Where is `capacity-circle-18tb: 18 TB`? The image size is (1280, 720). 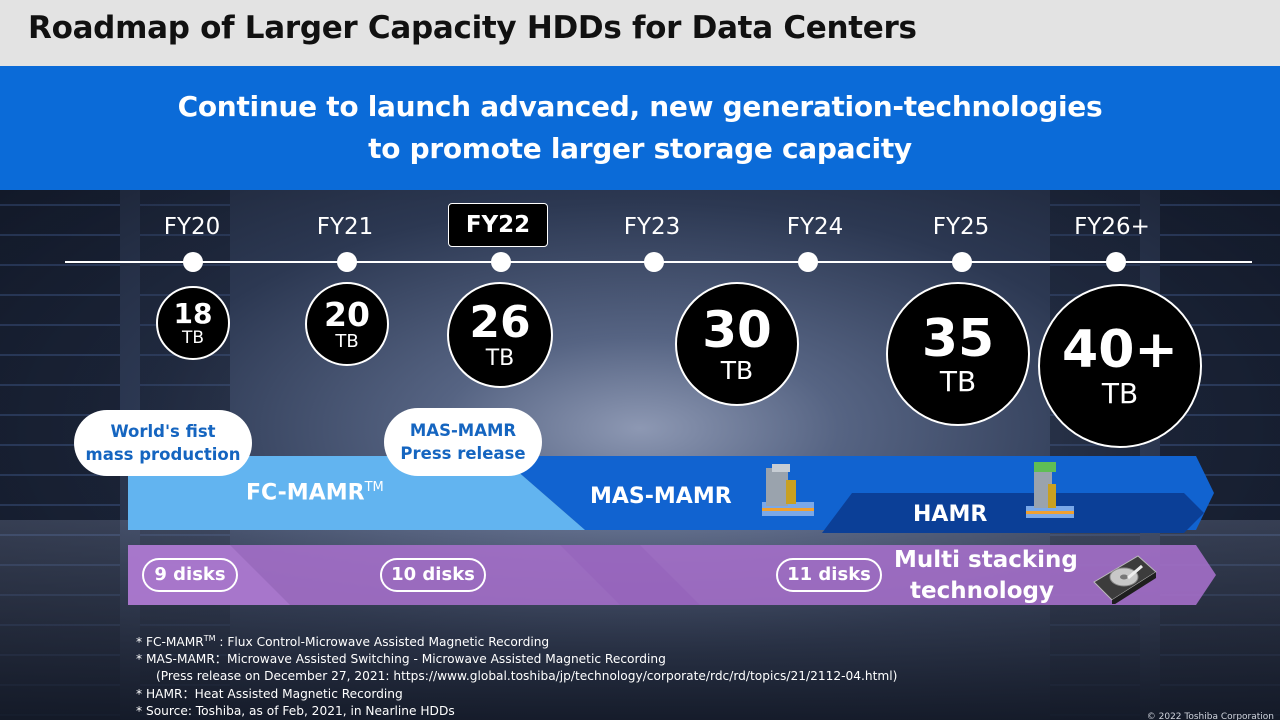 capacity-circle-18tb: 18 TB is located at coordinates (193, 323).